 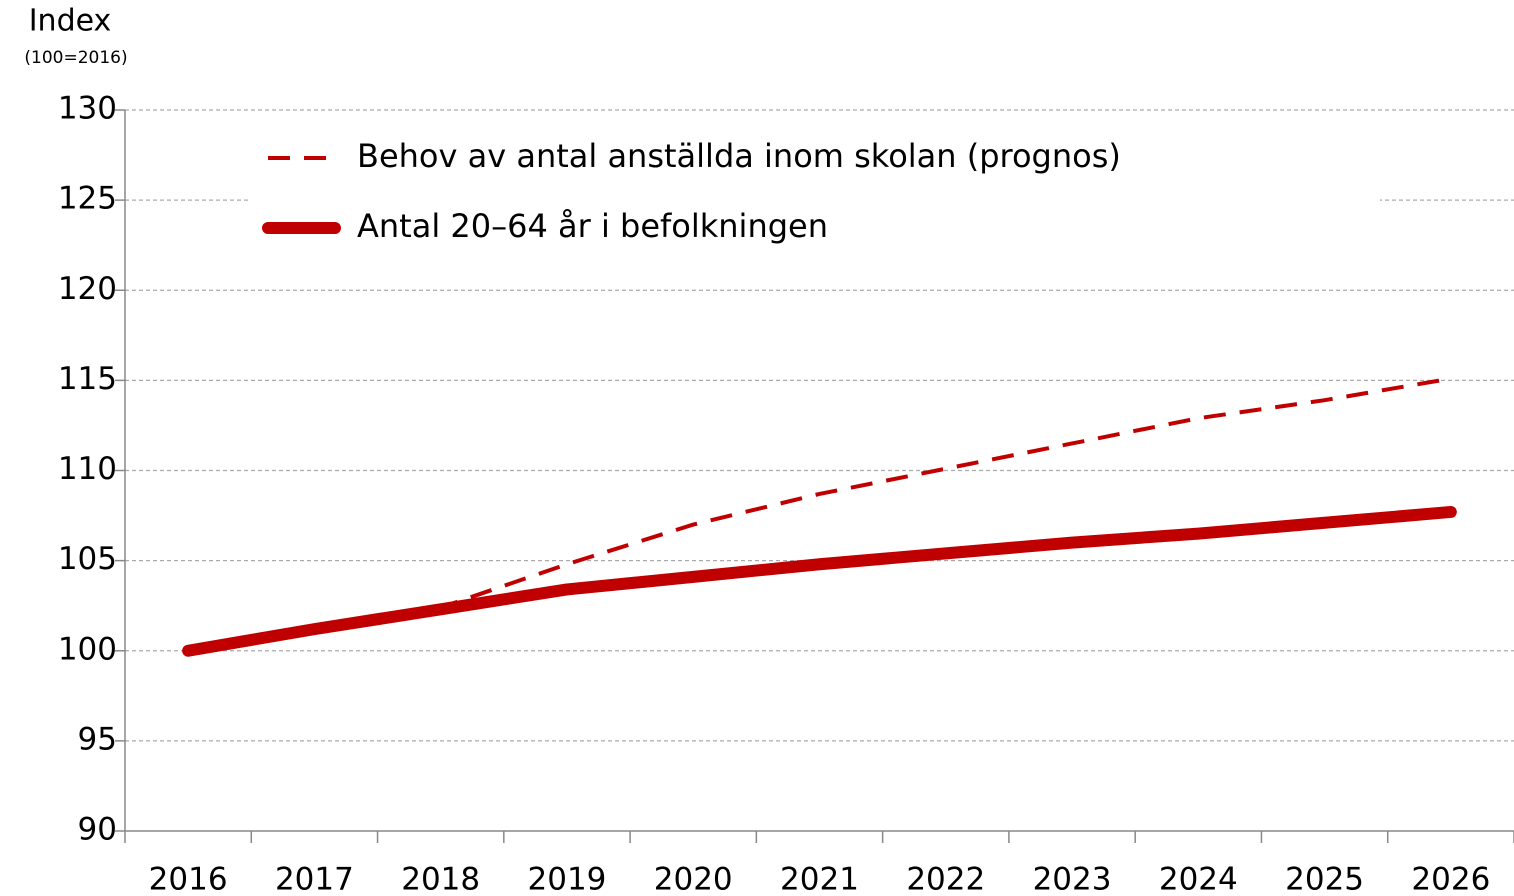 I want to click on x-tick-label: 2018, so click(x=440, y=879).